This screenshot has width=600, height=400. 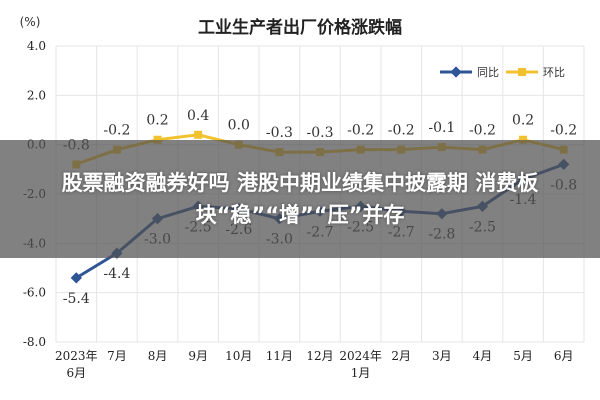 I want to click on data-label-mom-10: -0.2, so click(x=482, y=131).